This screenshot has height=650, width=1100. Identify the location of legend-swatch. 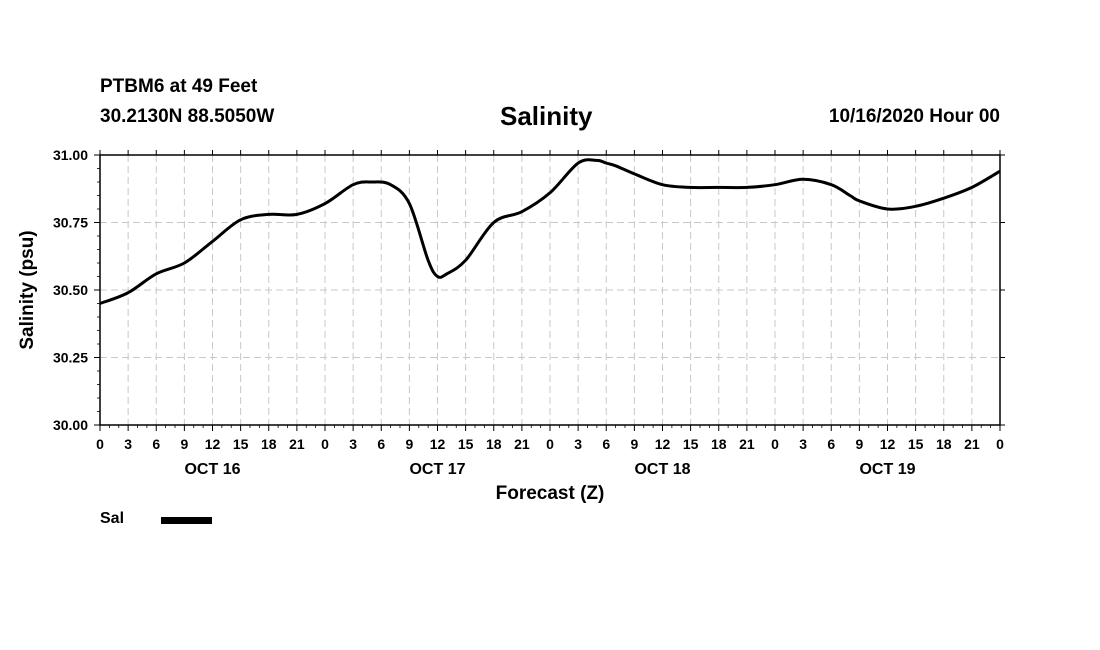
(186, 520).